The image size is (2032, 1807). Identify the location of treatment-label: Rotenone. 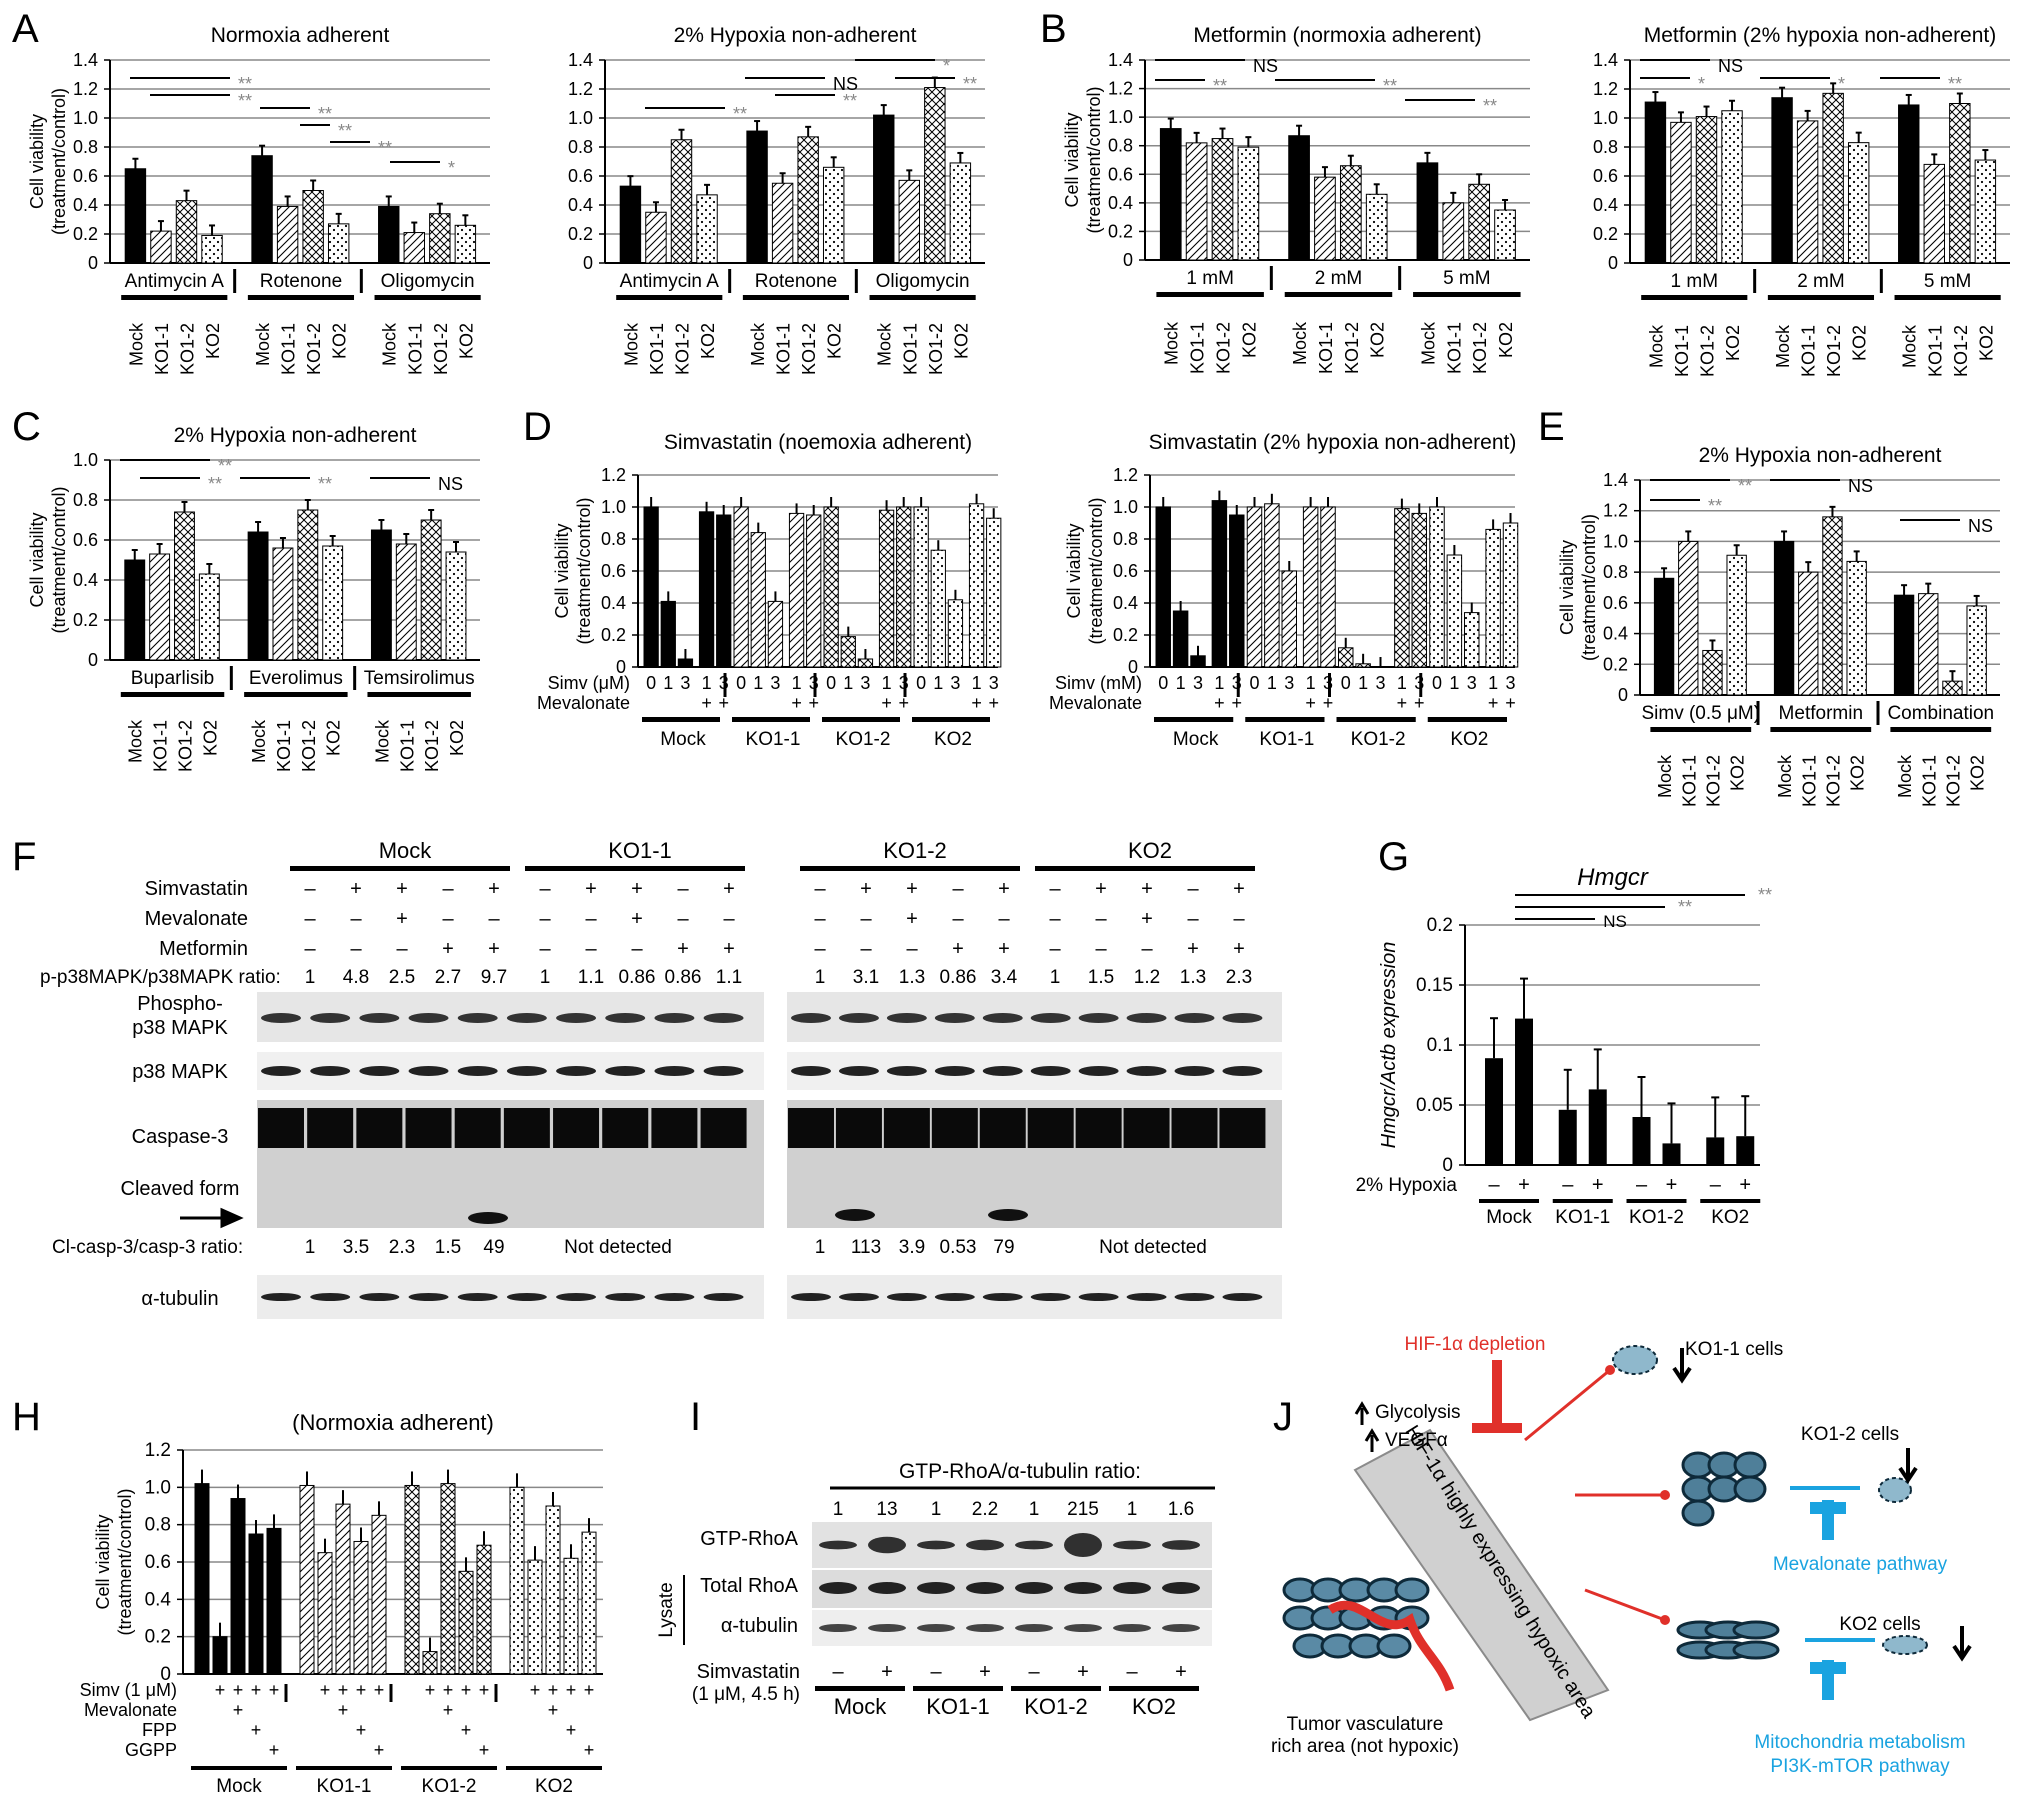
(796, 281).